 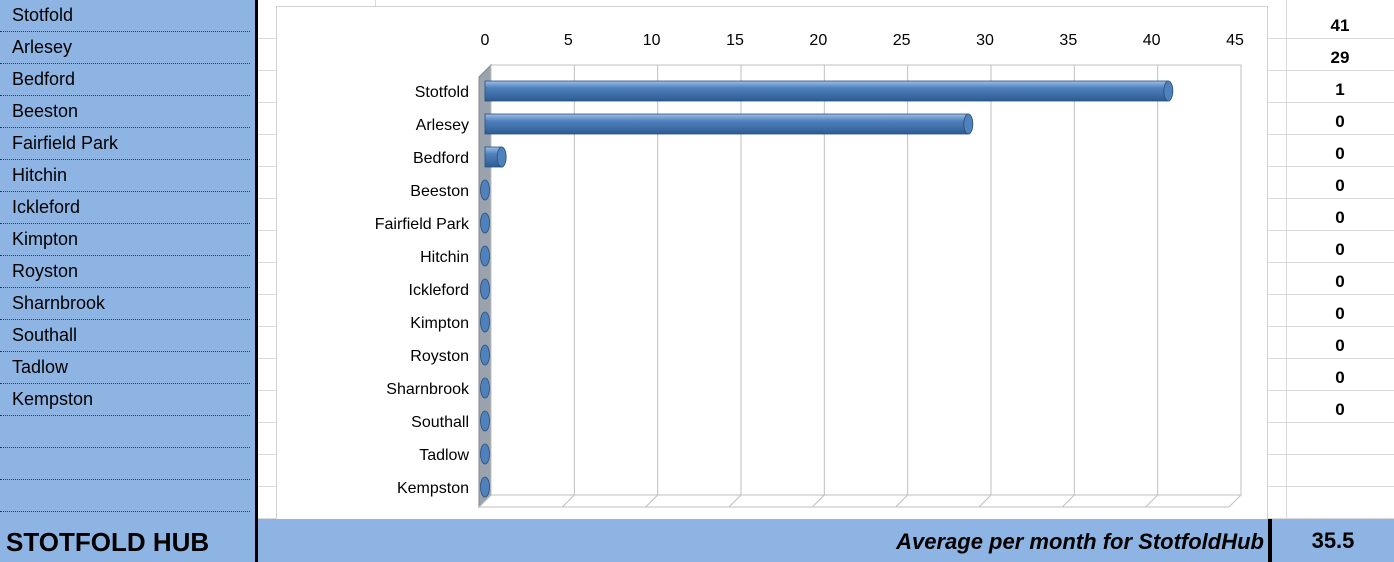 I want to click on value-cell: 1, so click(x=1340, y=89).